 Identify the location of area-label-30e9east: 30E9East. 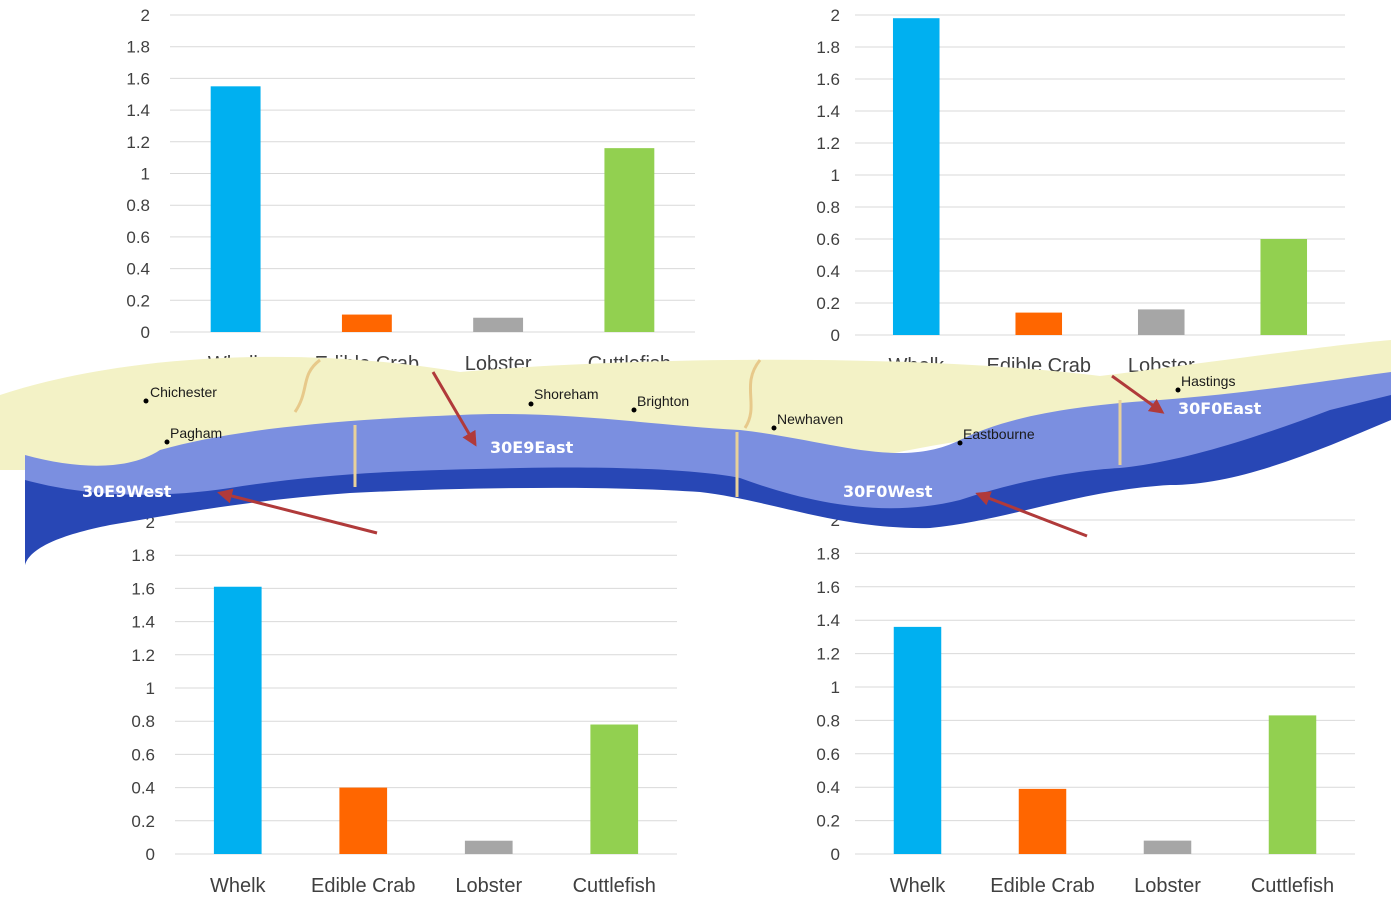
(532, 447).